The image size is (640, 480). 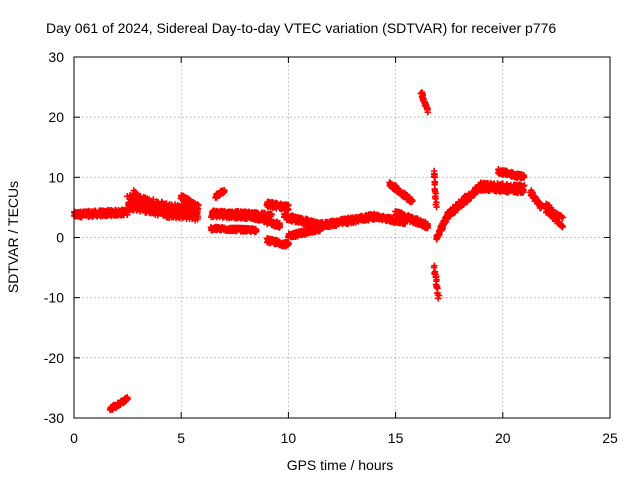 I want to click on x-tick-label: 5, so click(x=181, y=438).